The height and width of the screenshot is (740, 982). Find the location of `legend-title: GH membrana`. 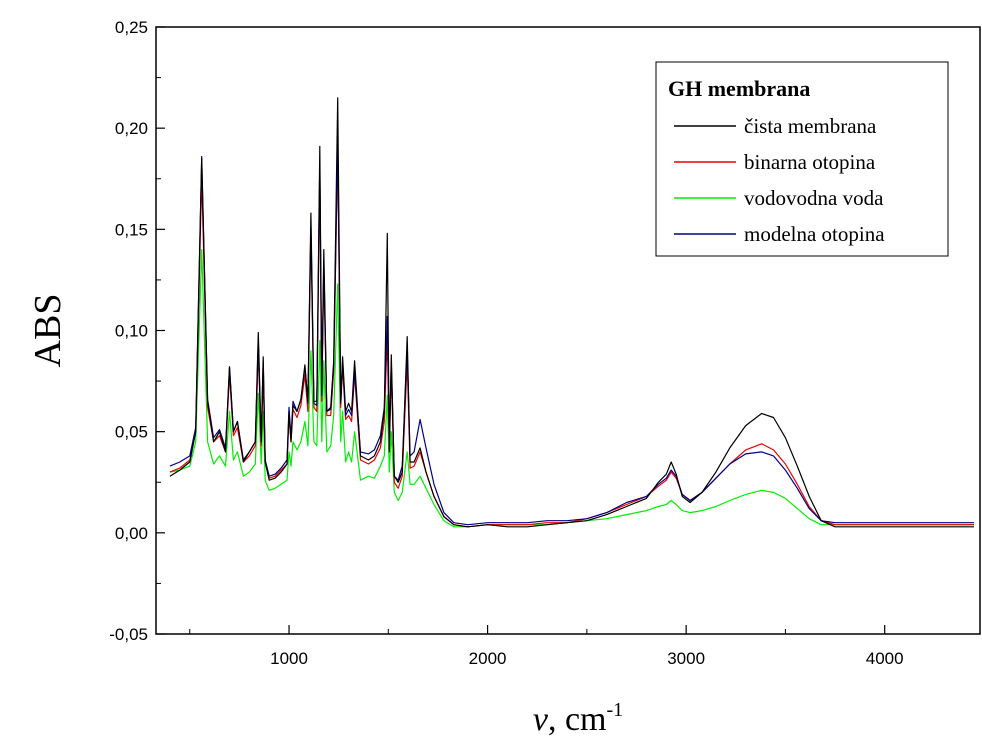

legend-title: GH membrana is located at coordinates (739, 88).